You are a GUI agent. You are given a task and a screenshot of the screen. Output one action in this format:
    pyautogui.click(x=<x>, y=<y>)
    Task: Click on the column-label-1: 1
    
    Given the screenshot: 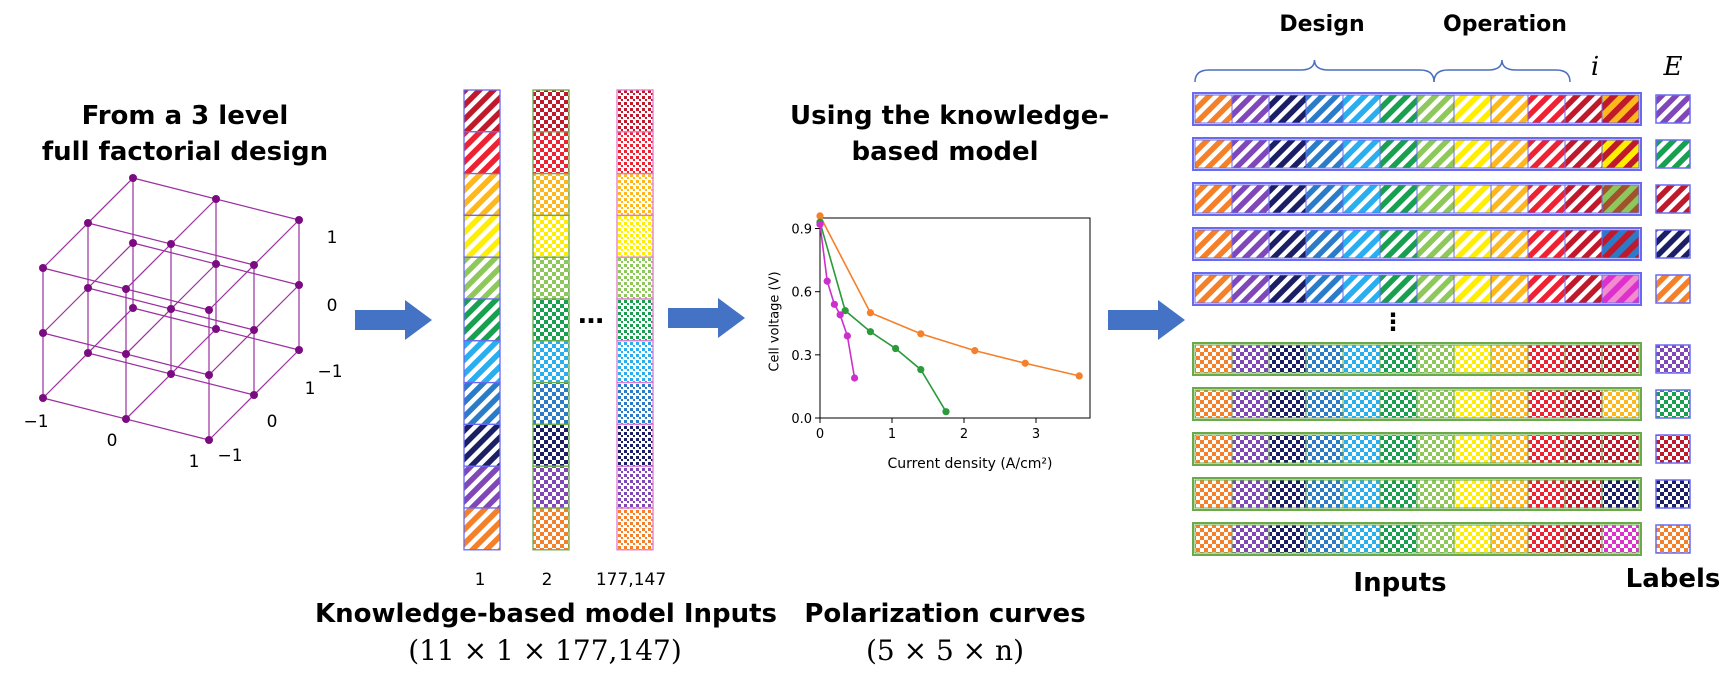 What is the action you would take?
    pyautogui.click(x=480, y=580)
    